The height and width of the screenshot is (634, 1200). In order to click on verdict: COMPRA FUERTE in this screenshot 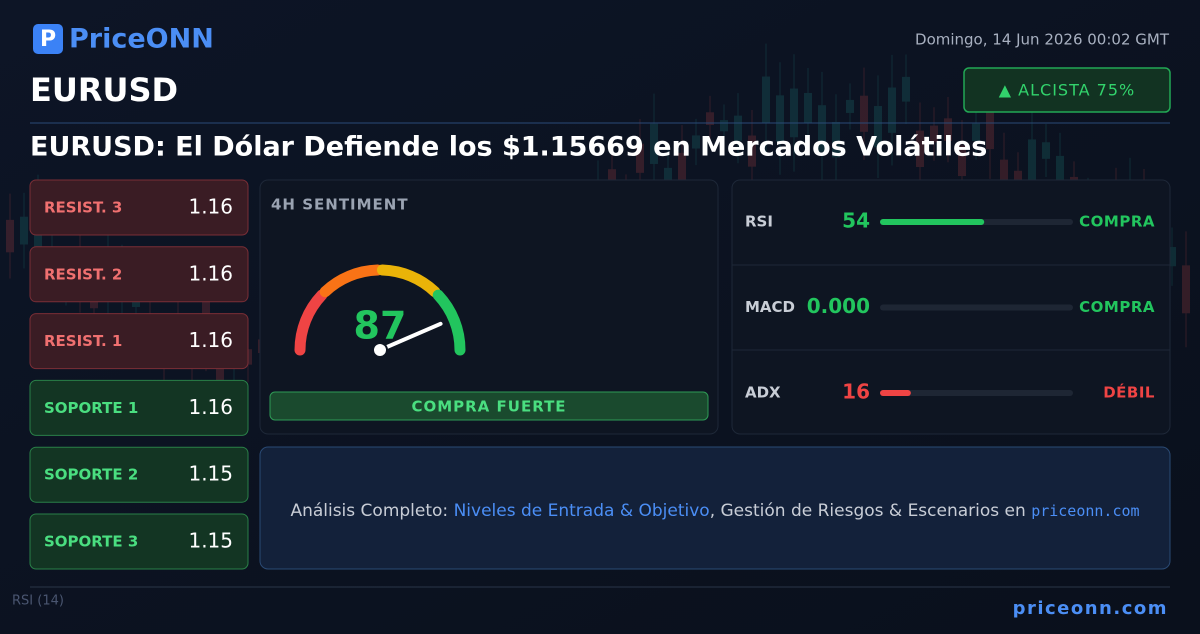, I will do `click(488, 407)`.